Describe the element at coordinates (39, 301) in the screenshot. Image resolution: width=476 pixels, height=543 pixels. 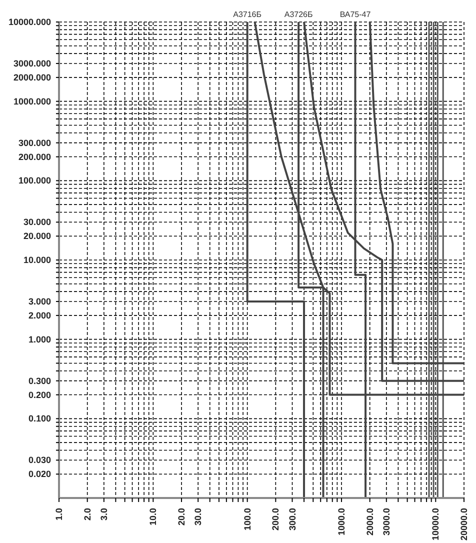
I see `y-tick-label: 3.000` at that location.